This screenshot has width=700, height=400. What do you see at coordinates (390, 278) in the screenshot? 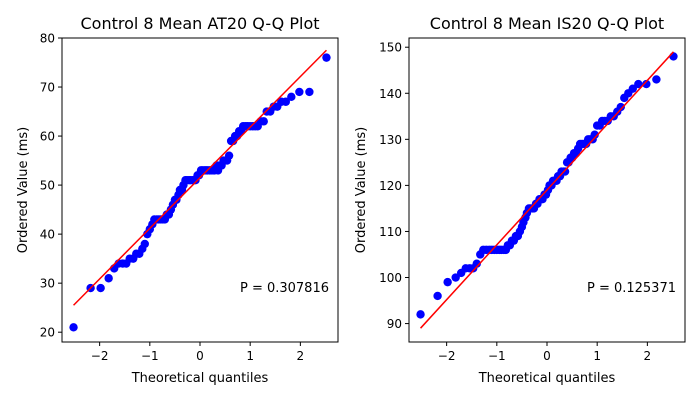
I see `y-tick-label: 100` at bounding box center [390, 278].